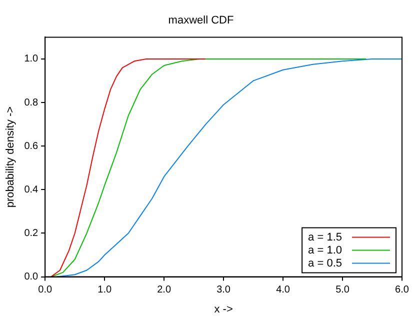  I want to click on x-tick-label: 2.0, so click(164, 290).